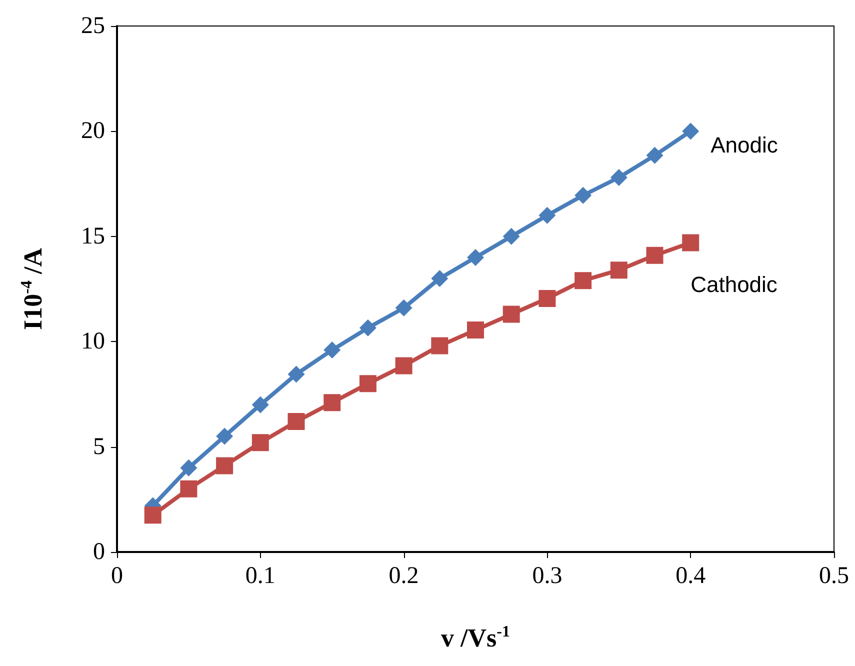  I want to click on series-label: Cathodic, so click(734, 285).